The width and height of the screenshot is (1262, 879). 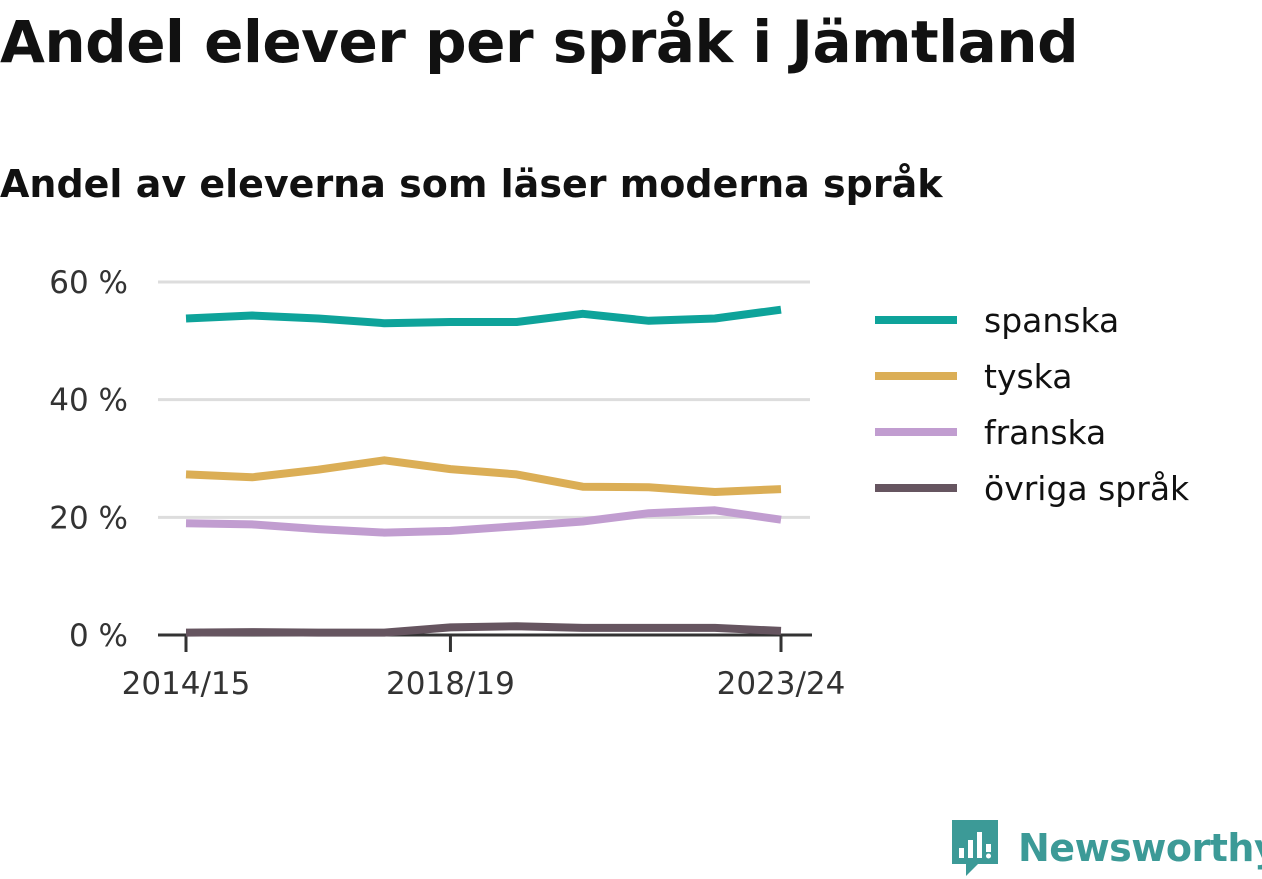 I want to click on legend-label: tyska, so click(x=1028, y=376).